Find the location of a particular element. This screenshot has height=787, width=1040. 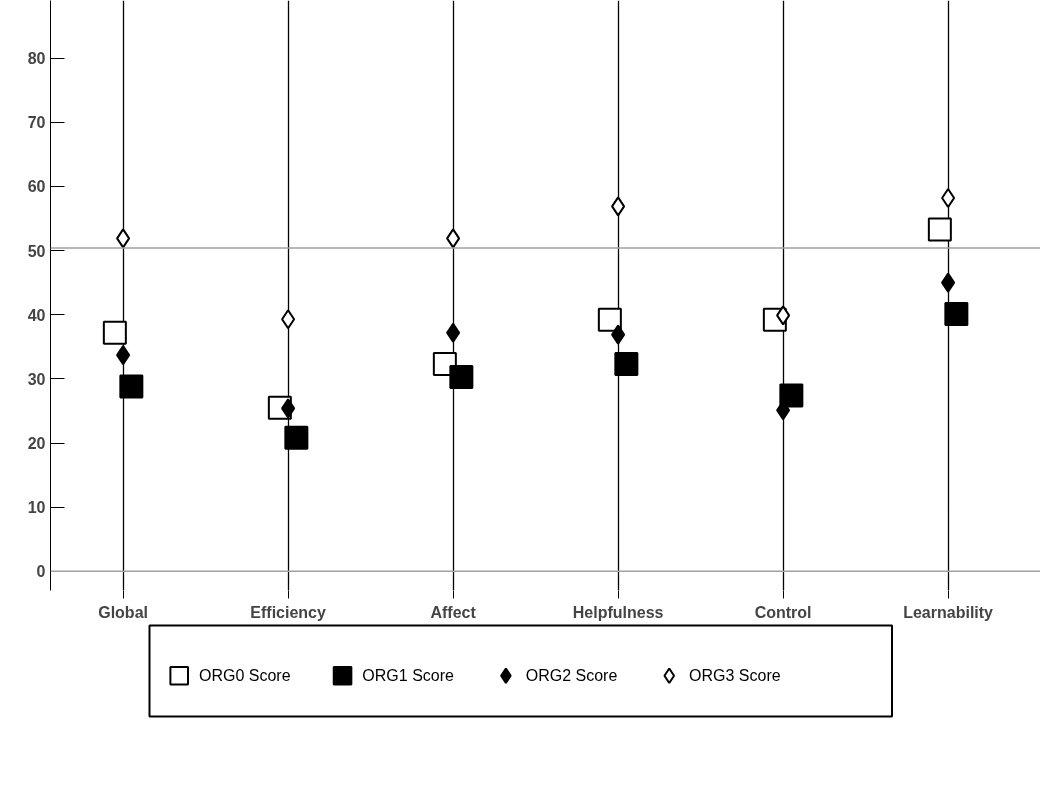

x-tick-label: Control is located at coordinates (783, 612).